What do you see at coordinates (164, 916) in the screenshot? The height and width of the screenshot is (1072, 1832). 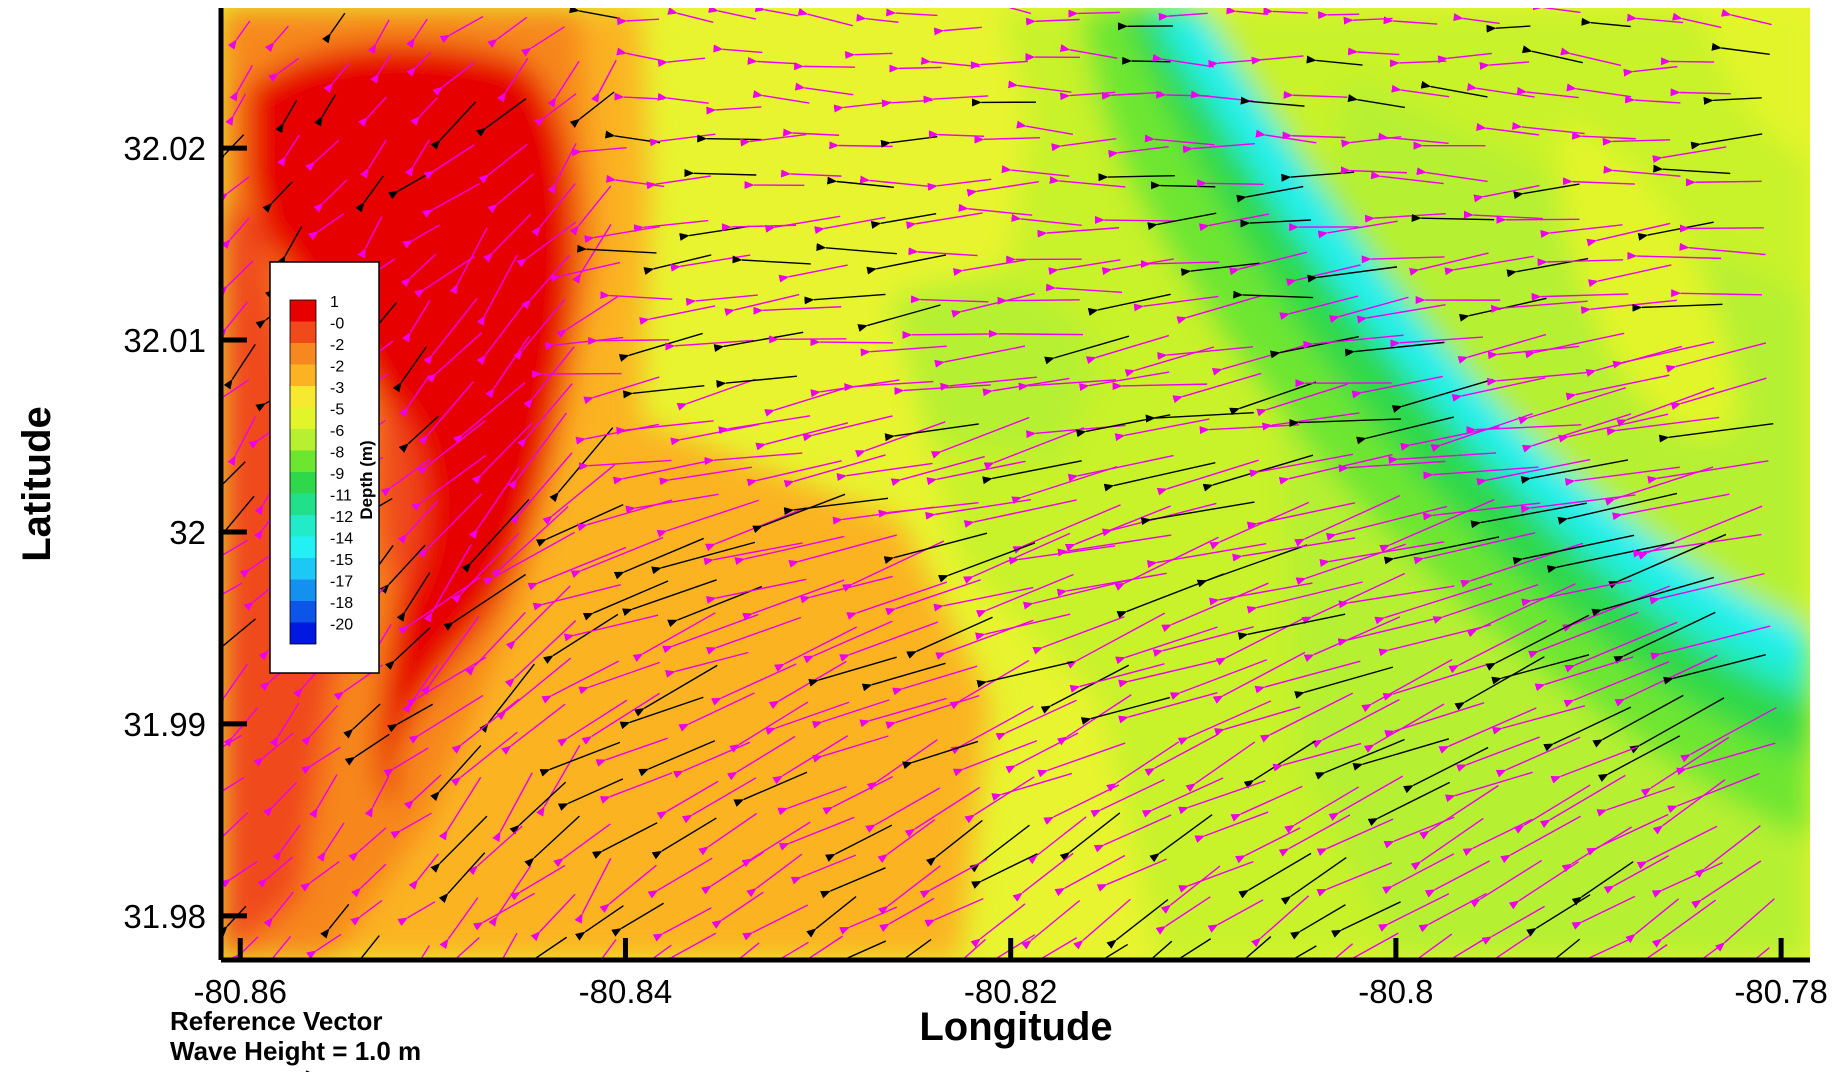 I see `y-tick-label: 31.98` at bounding box center [164, 916].